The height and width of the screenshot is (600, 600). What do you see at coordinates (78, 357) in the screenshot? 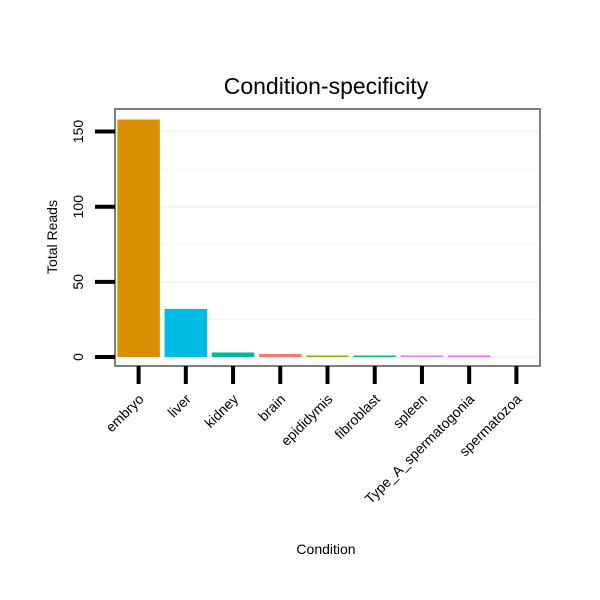
I see `y-tick-label: 0` at bounding box center [78, 357].